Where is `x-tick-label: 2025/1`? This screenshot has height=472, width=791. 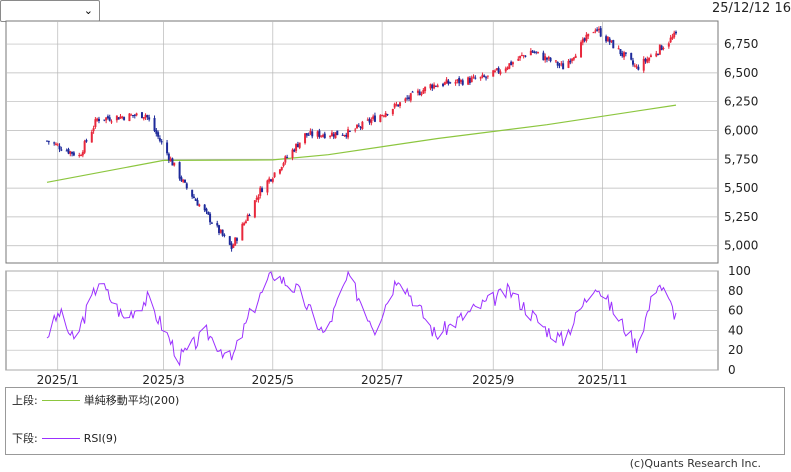
x-tick-label: 2025/1 is located at coordinates (58, 380).